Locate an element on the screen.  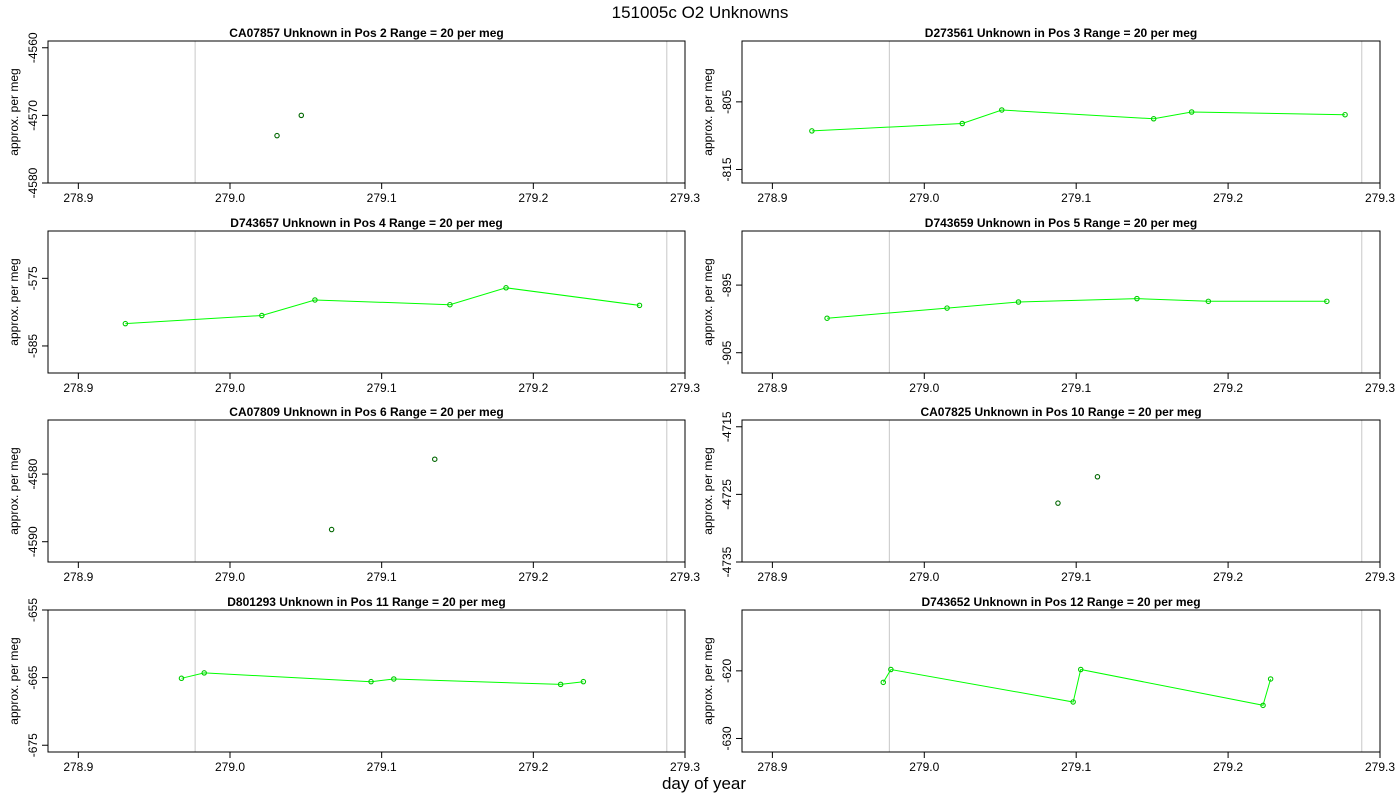
y-tick-label: -4590 is located at coordinates (33, 541).